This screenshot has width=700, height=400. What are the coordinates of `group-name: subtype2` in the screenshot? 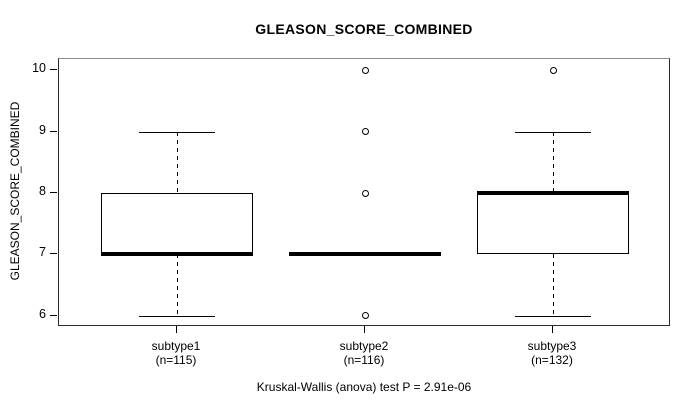 It's located at (364, 346).